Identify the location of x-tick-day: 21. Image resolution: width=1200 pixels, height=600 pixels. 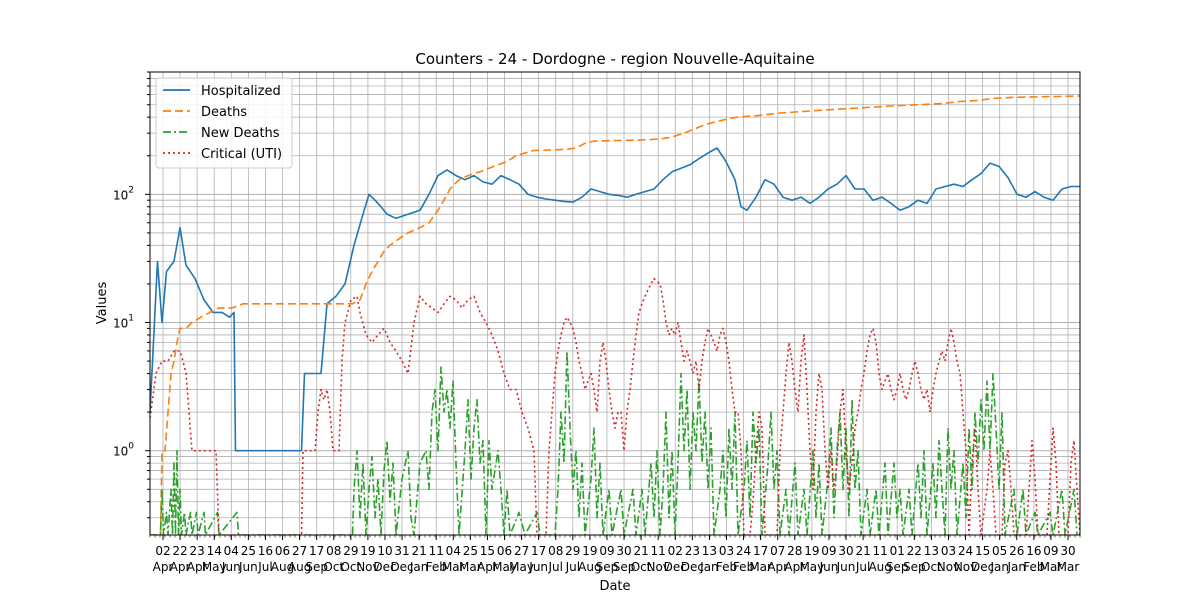
(640, 551).